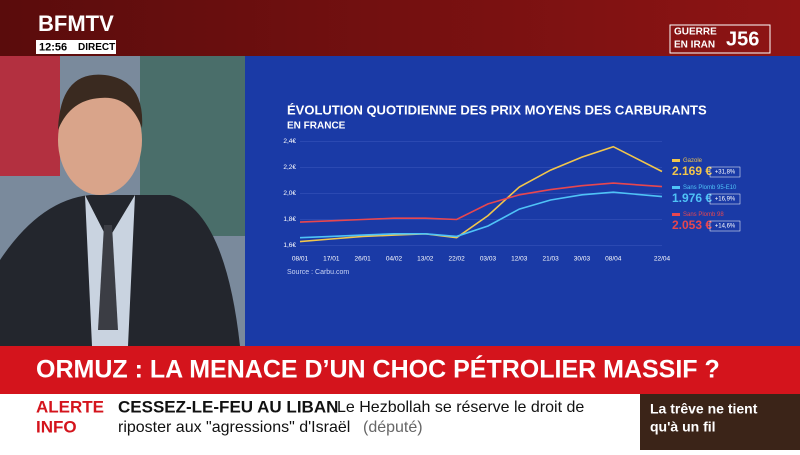  What do you see at coordinates (393, 427) in the screenshot?
I see `ticker-source: (député)` at bounding box center [393, 427].